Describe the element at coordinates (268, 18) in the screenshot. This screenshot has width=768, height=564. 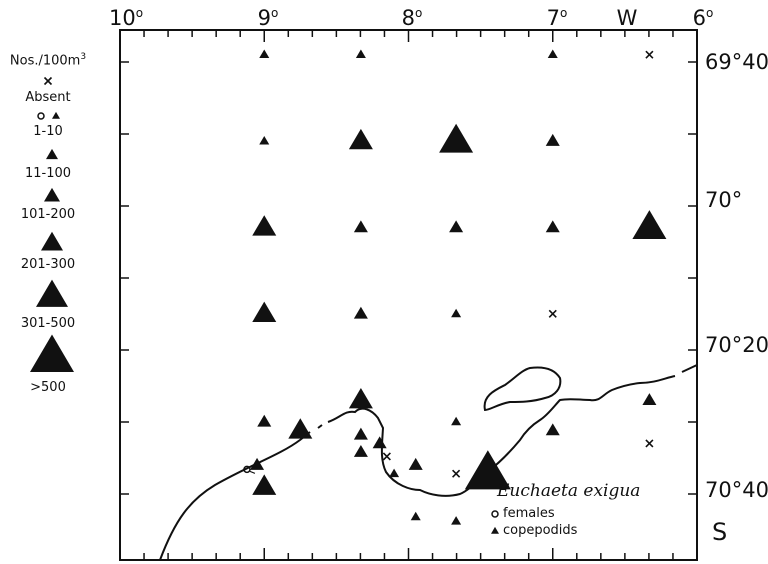
I see `longitude-label-9: 9o` at that location.